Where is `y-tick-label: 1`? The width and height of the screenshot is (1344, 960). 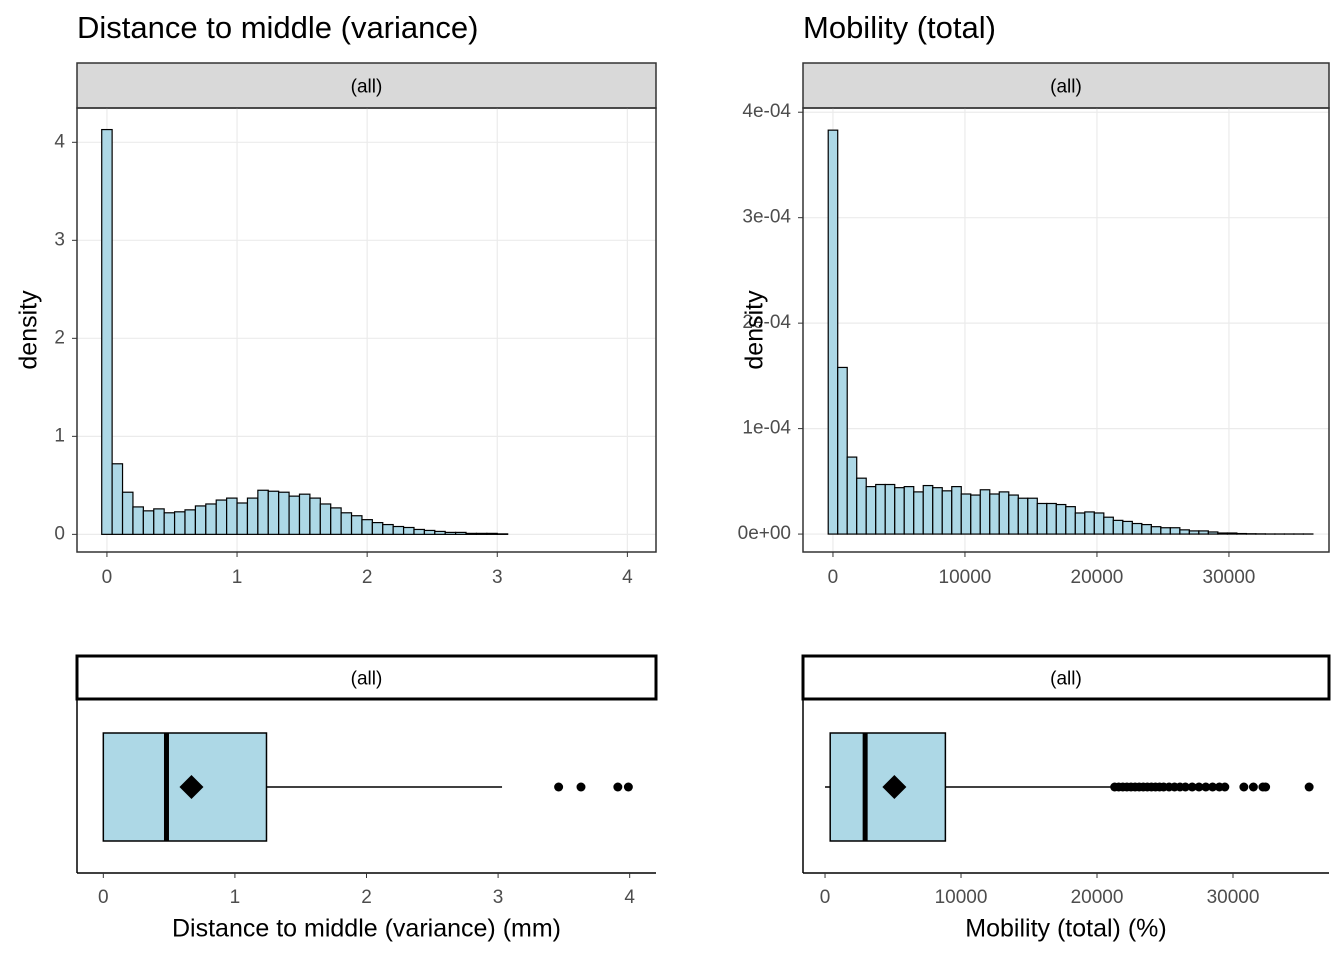 y-tick-label: 1 is located at coordinates (59, 435).